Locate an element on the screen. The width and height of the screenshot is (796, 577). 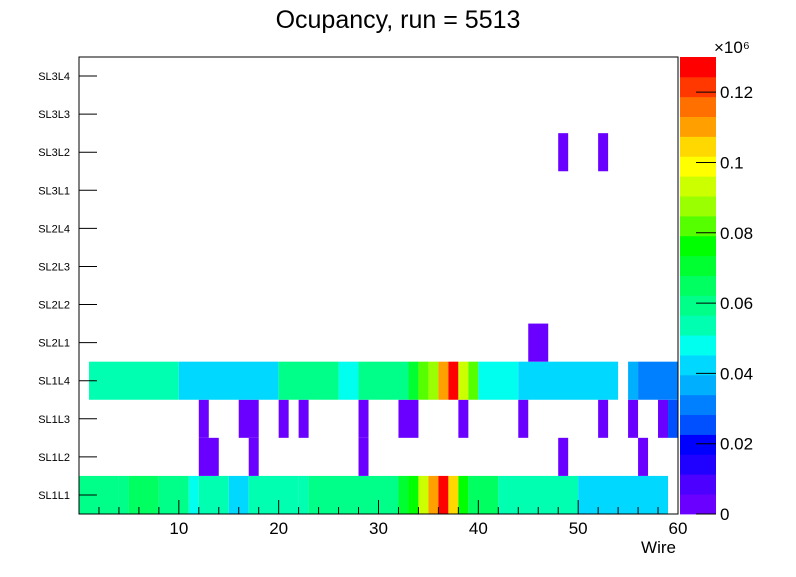
y-tick-label-sl1l1: SL1L1 is located at coordinates (54, 496).